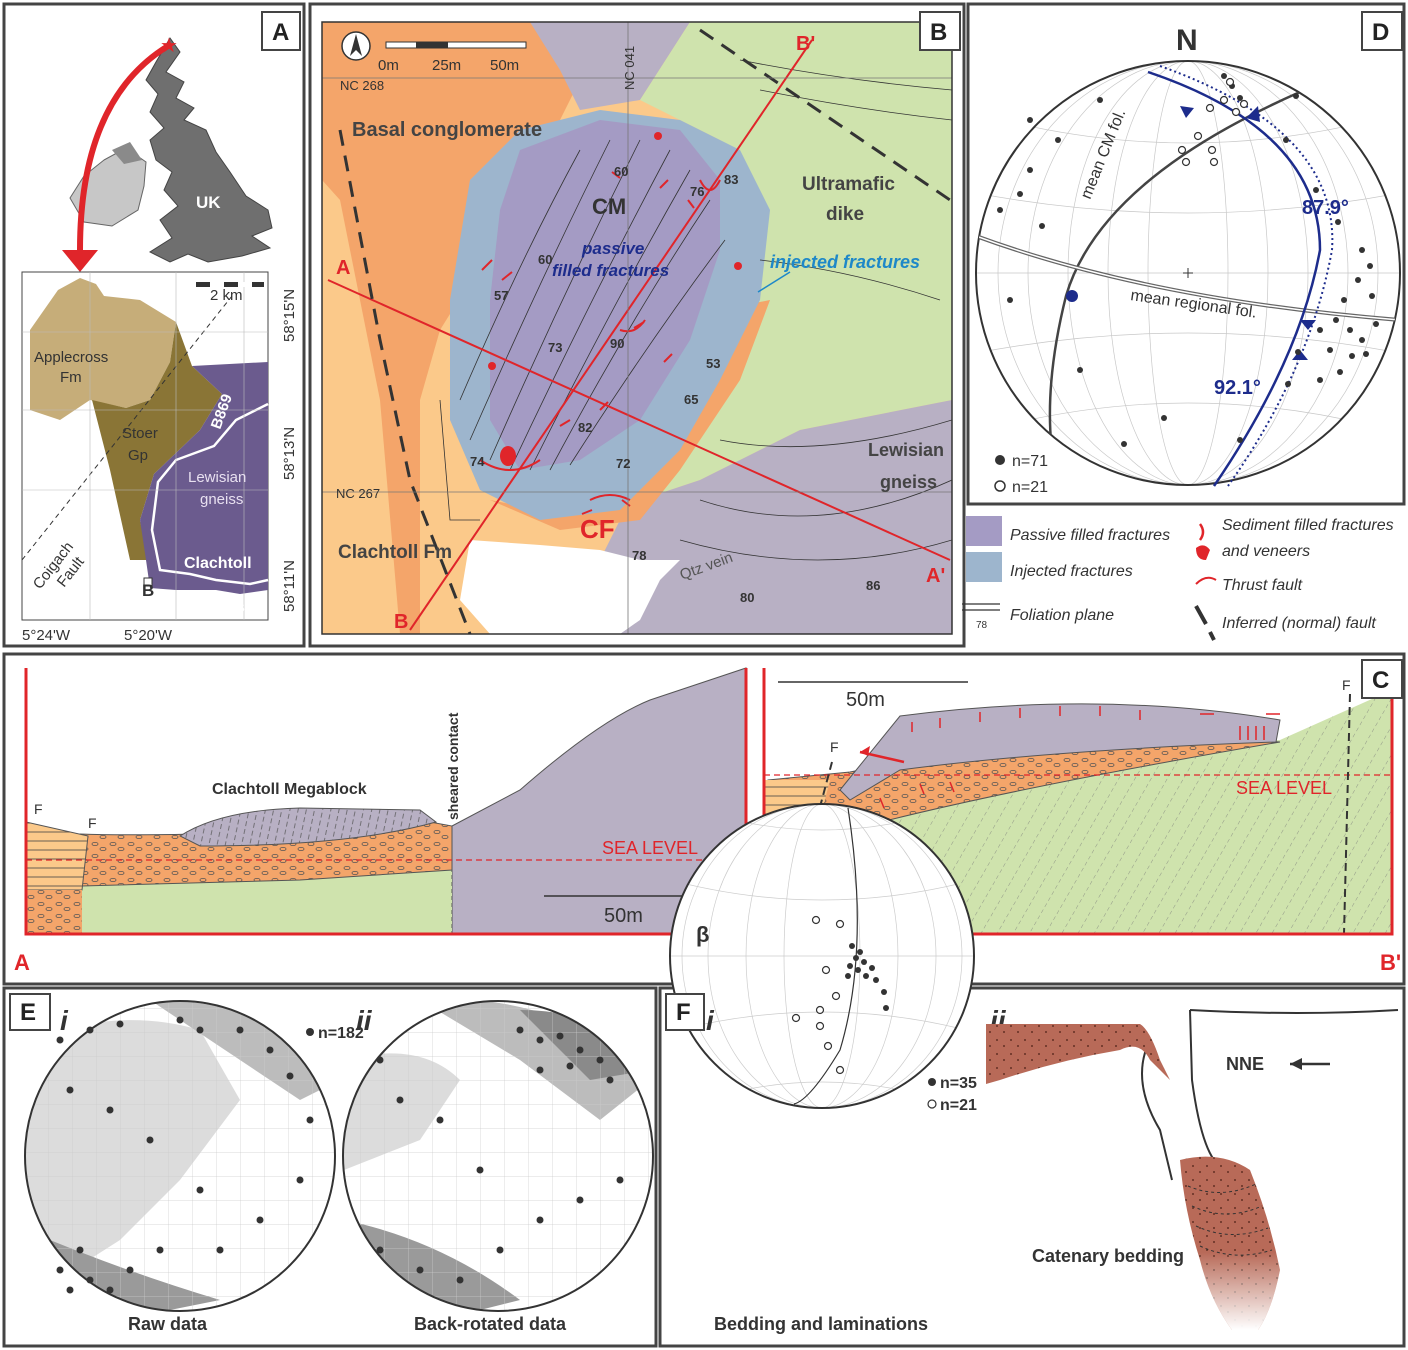 The image size is (1408, 1350). What do you see at coordinates (80, 261) in the screenshot?
I see `arrow-head` at bounding box center [80, 261].